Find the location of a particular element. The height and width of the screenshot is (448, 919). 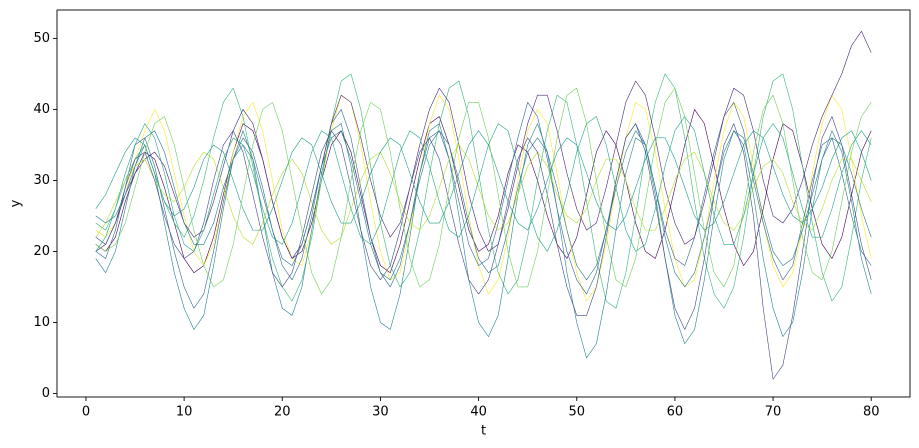

y-tick-label: 40 is located at coordinates (41, 109).